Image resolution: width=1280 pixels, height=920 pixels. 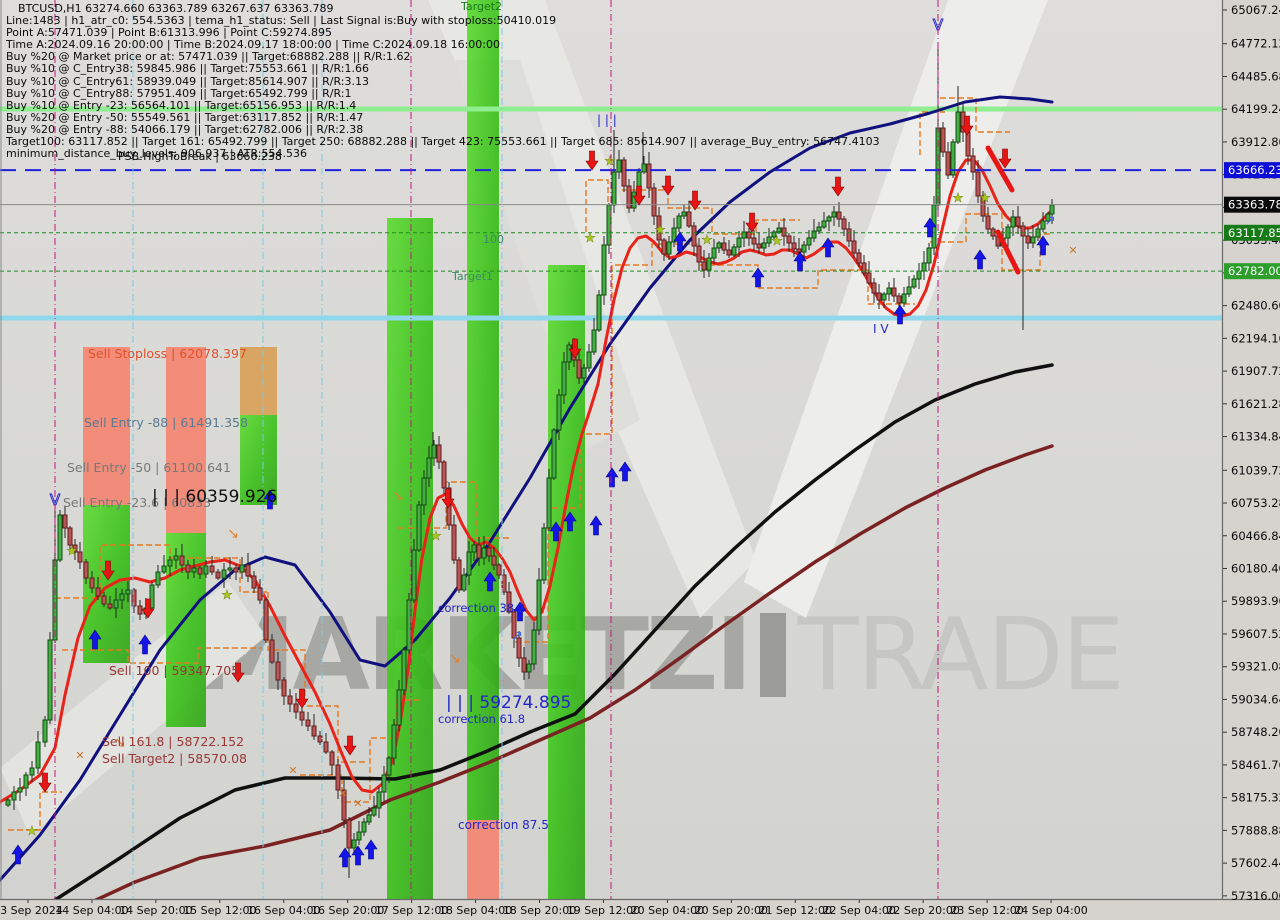 What do you see at coordinates (357, 803) in the screenshot?
I see `x-marker-icon: ✕` at bounding box center [357, 803].